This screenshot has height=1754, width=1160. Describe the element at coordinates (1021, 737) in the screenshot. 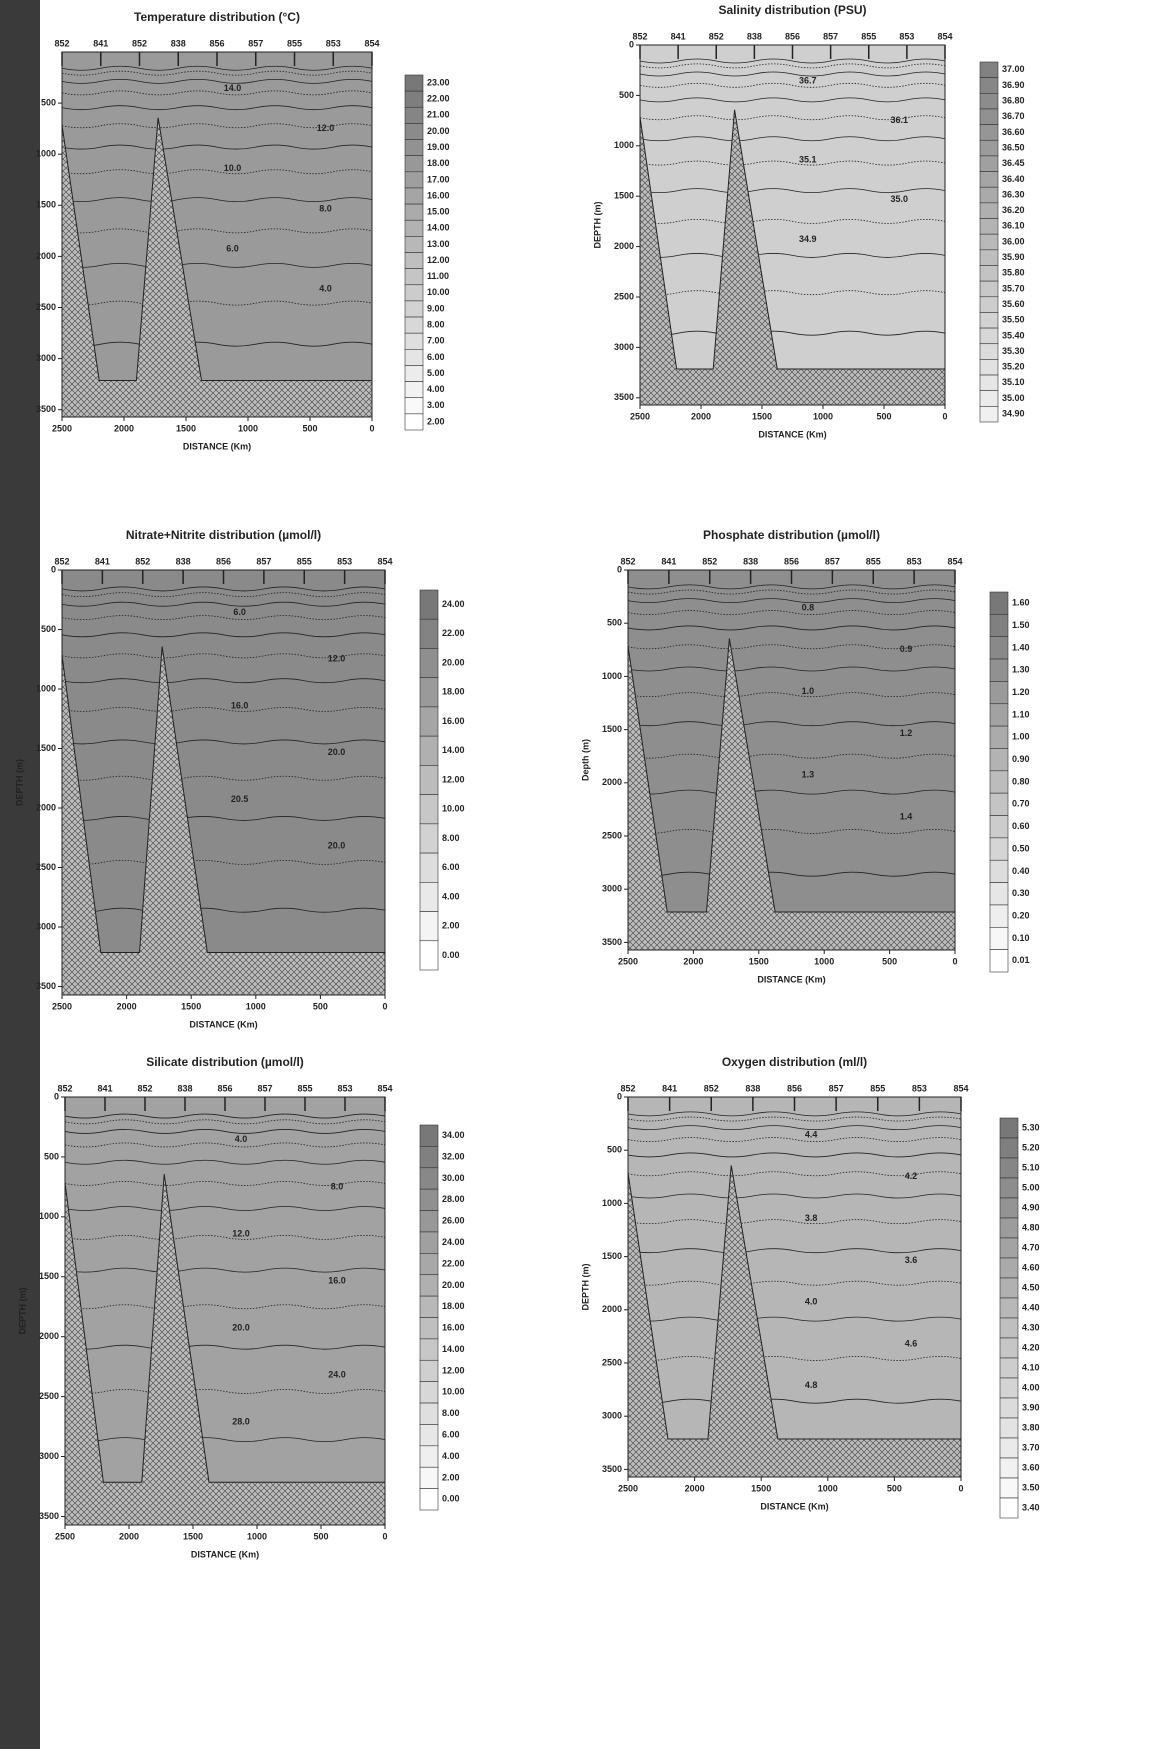

I see `legend-label: 1.00` at that location.